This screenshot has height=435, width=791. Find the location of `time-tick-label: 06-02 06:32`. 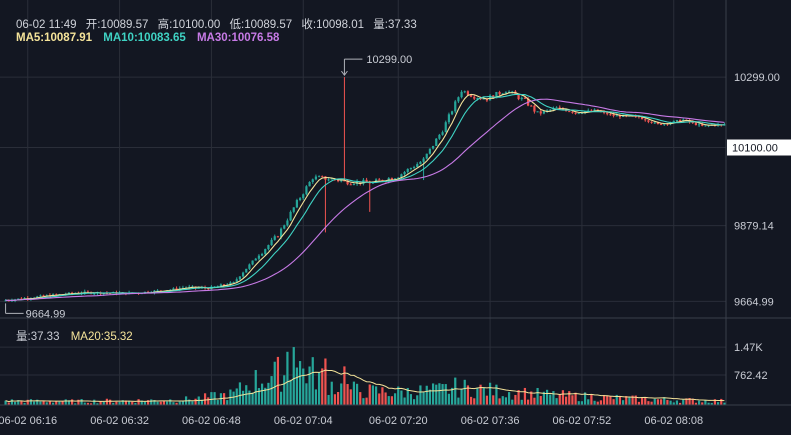

time-tick-label: 06-02 06:32 is located at coordinates (119, 421).